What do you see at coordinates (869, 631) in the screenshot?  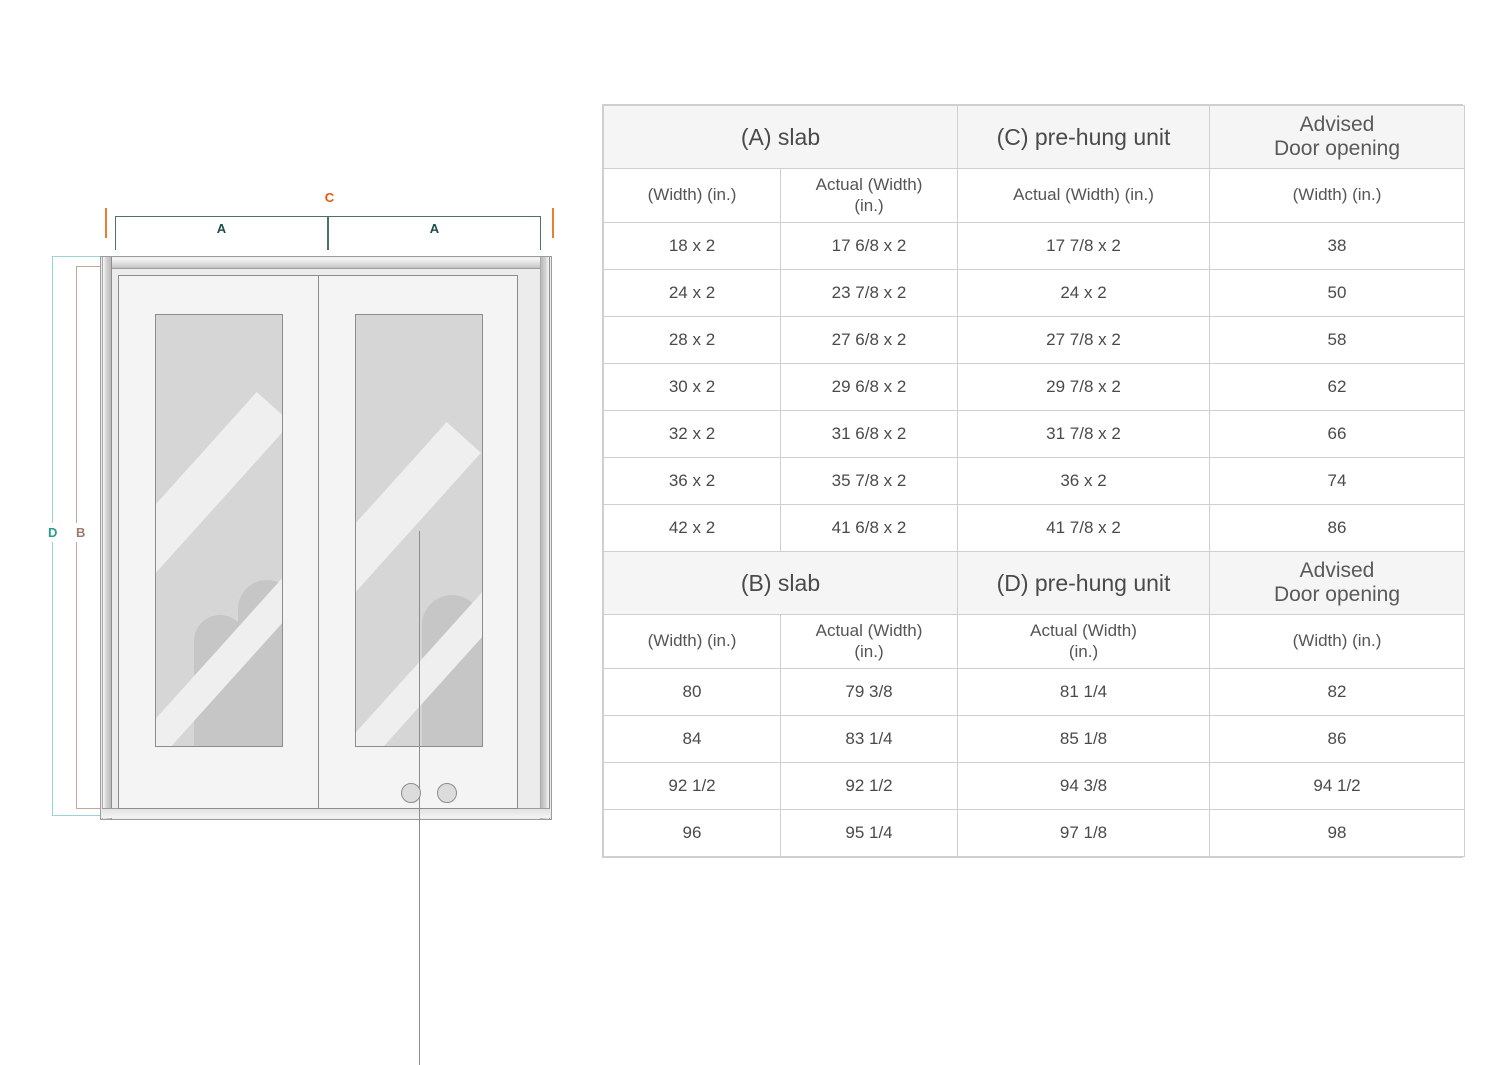 I see `sub-header-s2-col2-line1: Actual (Width)` at bounding box center [869, 631].